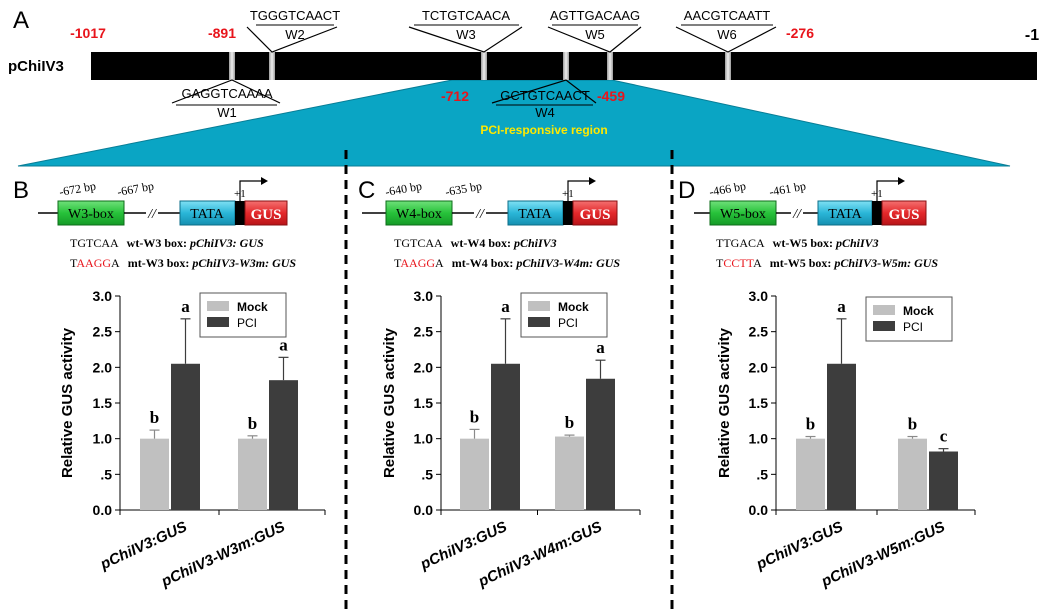 The width and height of the screenshot is (1043, 609). What do you see at coordinates (802, 263) in the screenshot?
I see `mt-label: mt-W5 box:` at bounding box center [802, 263].